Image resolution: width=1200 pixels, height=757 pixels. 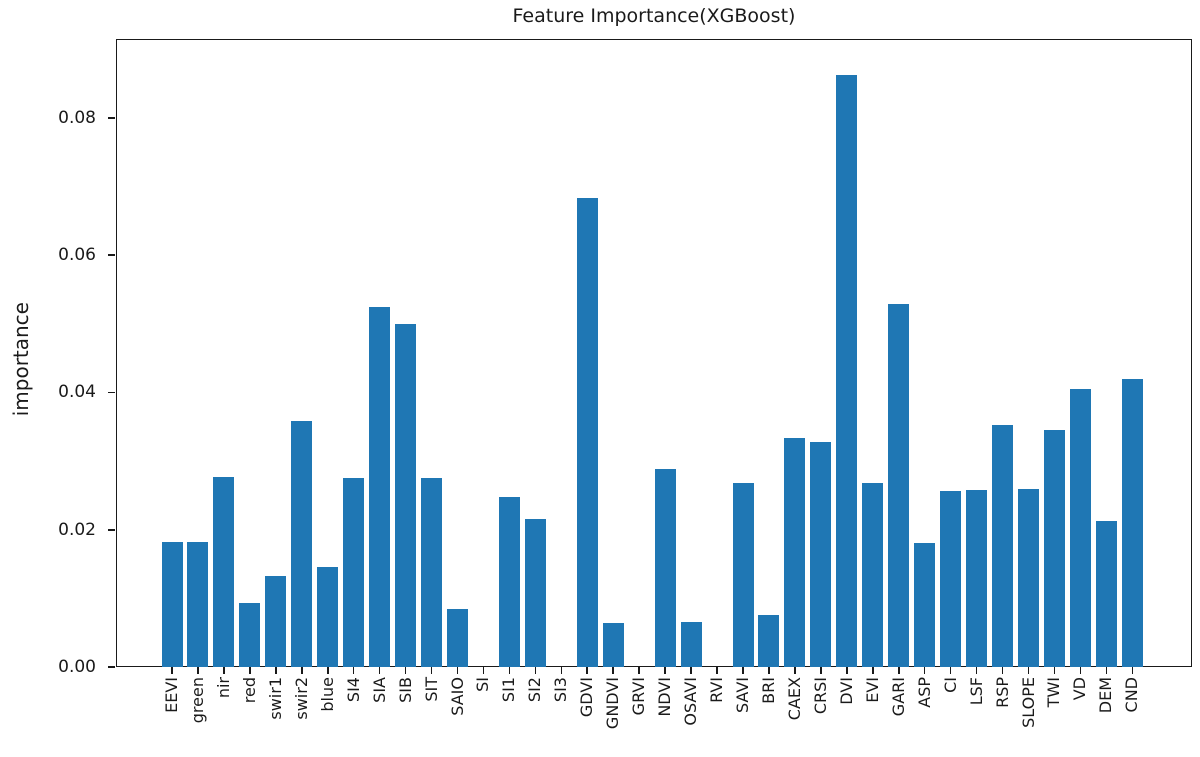 What do you see at coordinates (587, 432) in the screenshot?
I see `bar-GDVI` at bounding box center [587, 432].